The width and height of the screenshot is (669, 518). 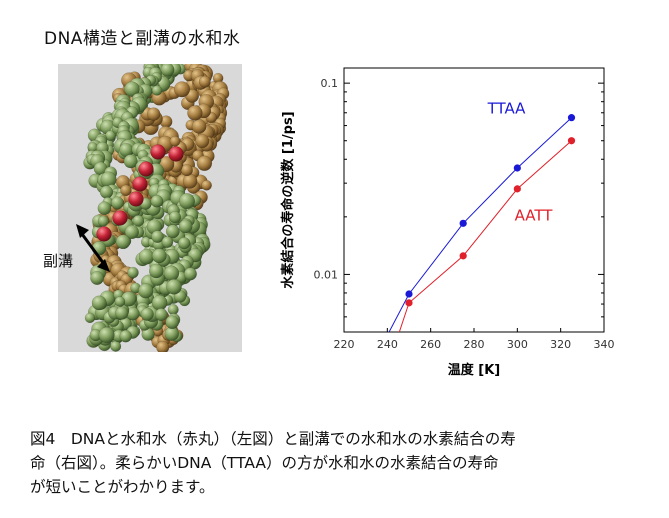 What do you see at coordinates (430, 344) in the screenshot?
I see `x-tick-label-260: 260` at bounding box center [430, 344].